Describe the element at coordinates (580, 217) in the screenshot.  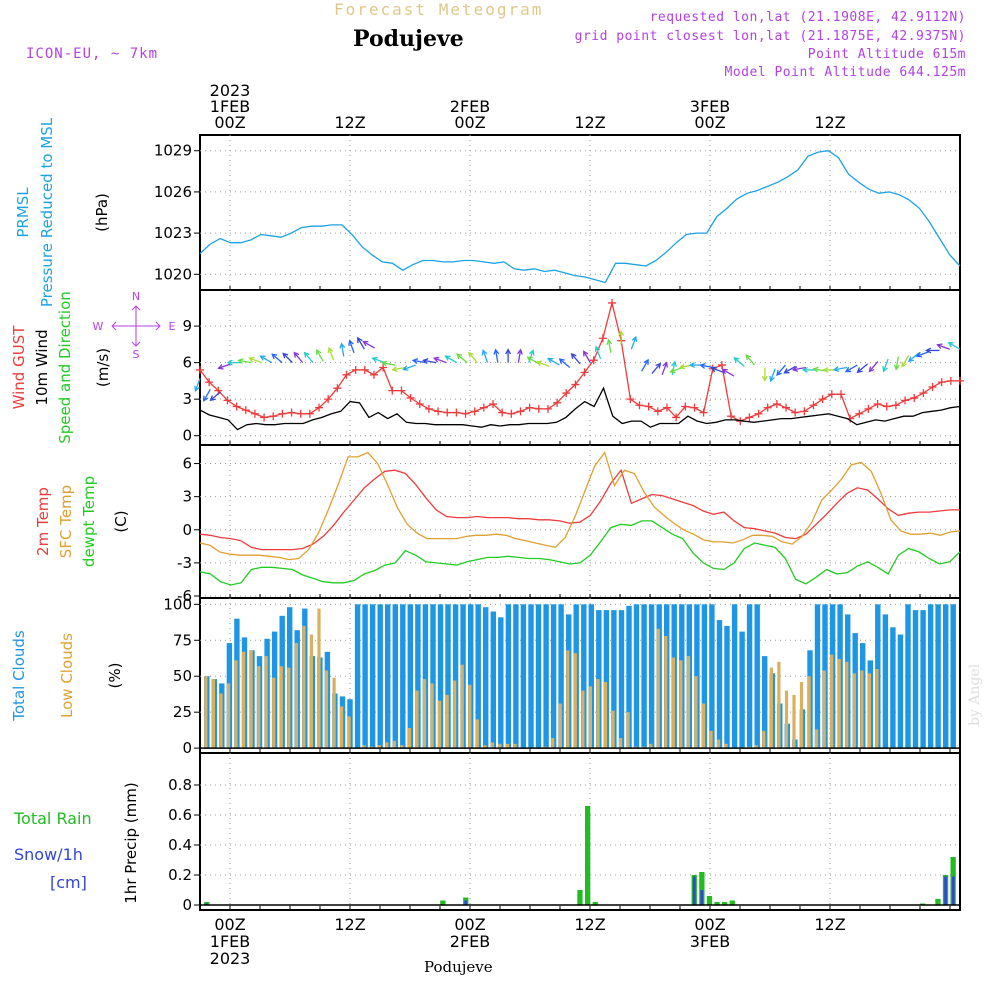
I see `series-line` at that location.